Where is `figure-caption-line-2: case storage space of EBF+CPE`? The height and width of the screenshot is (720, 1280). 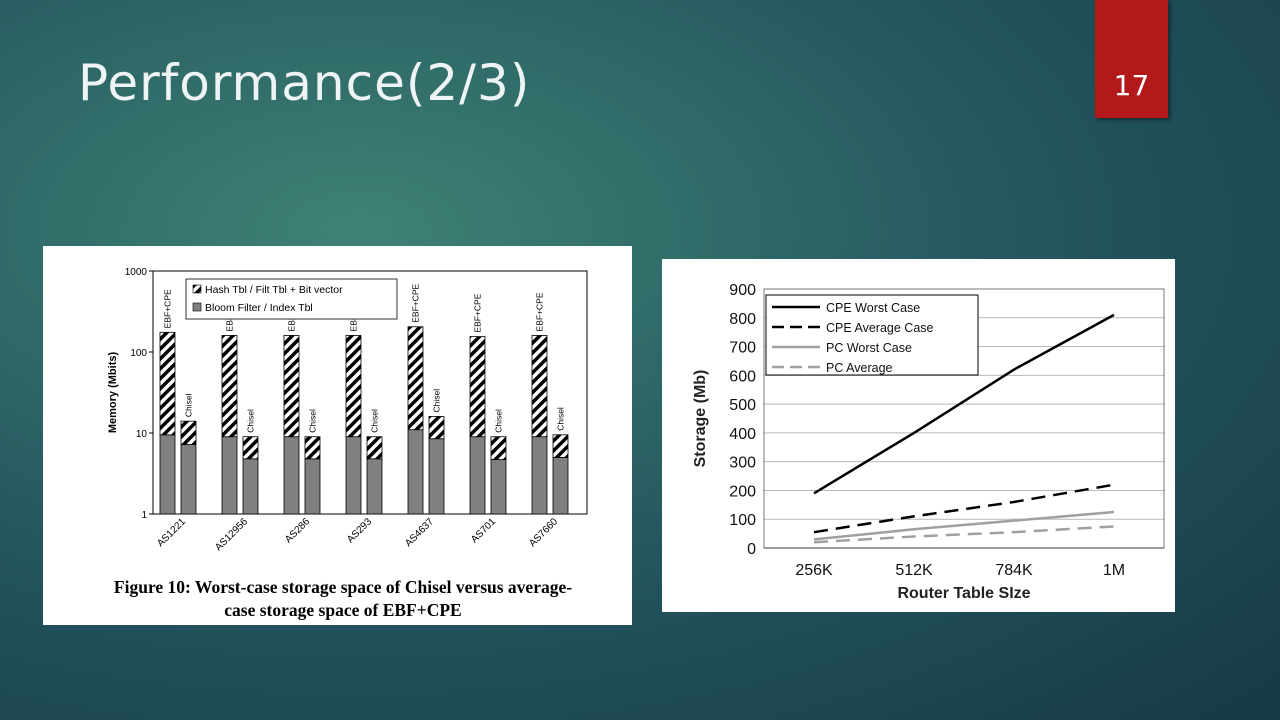
figure-caption-line-2: case storage space of EBF+CPE is located at coordinates (342, 610).